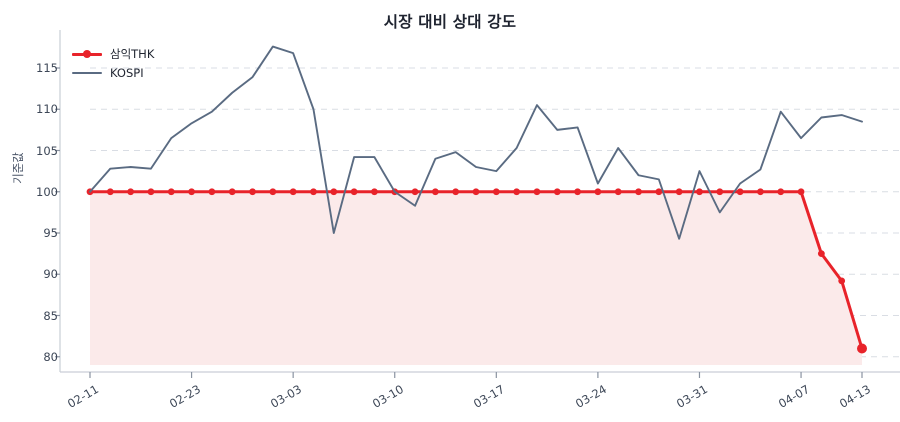 This screenshot has width=900, height=422. What do you see at coordinates (590, 396) in the screenshot?
I see `x-tick-label: 03-24` at bounding box center [590, 396].